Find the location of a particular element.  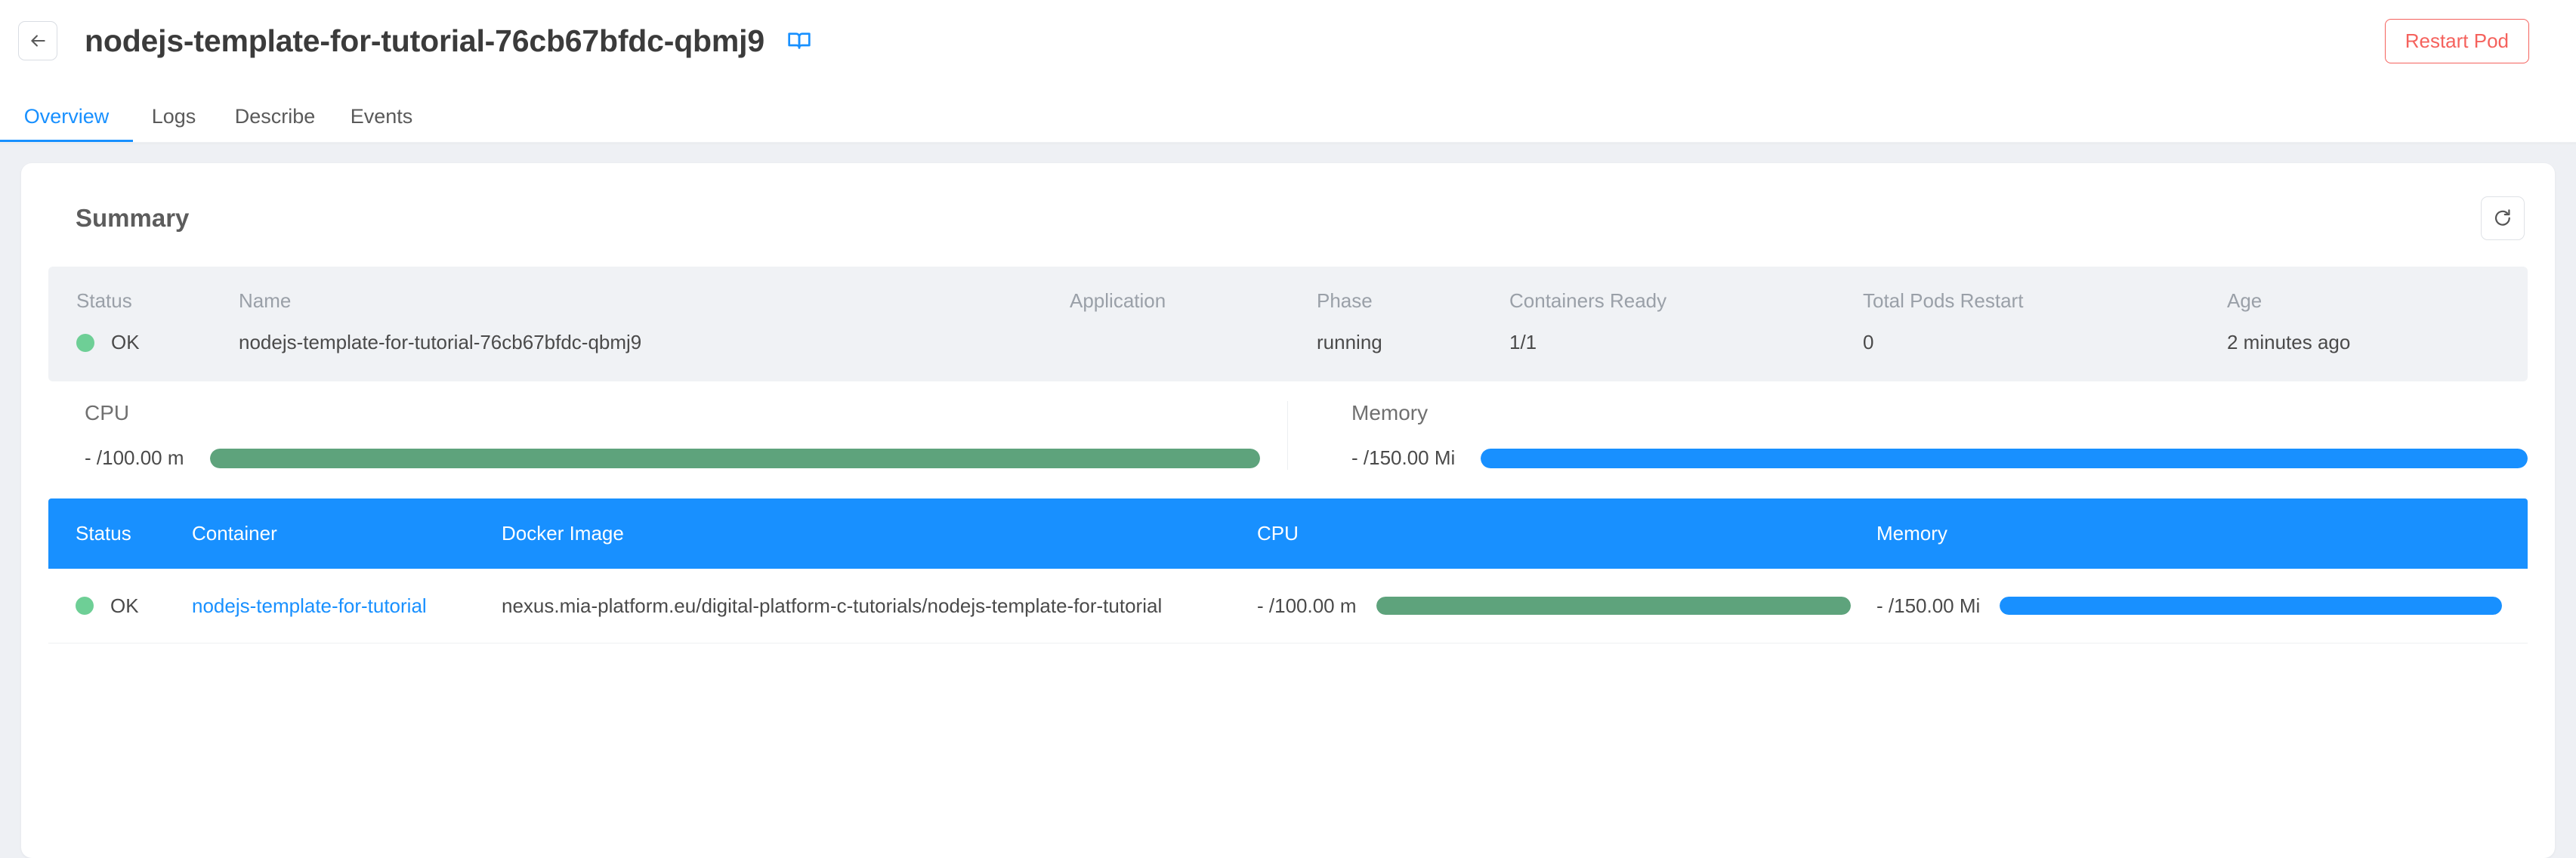

summary-memory-bar-fill is located at coordinates (2004, 458).